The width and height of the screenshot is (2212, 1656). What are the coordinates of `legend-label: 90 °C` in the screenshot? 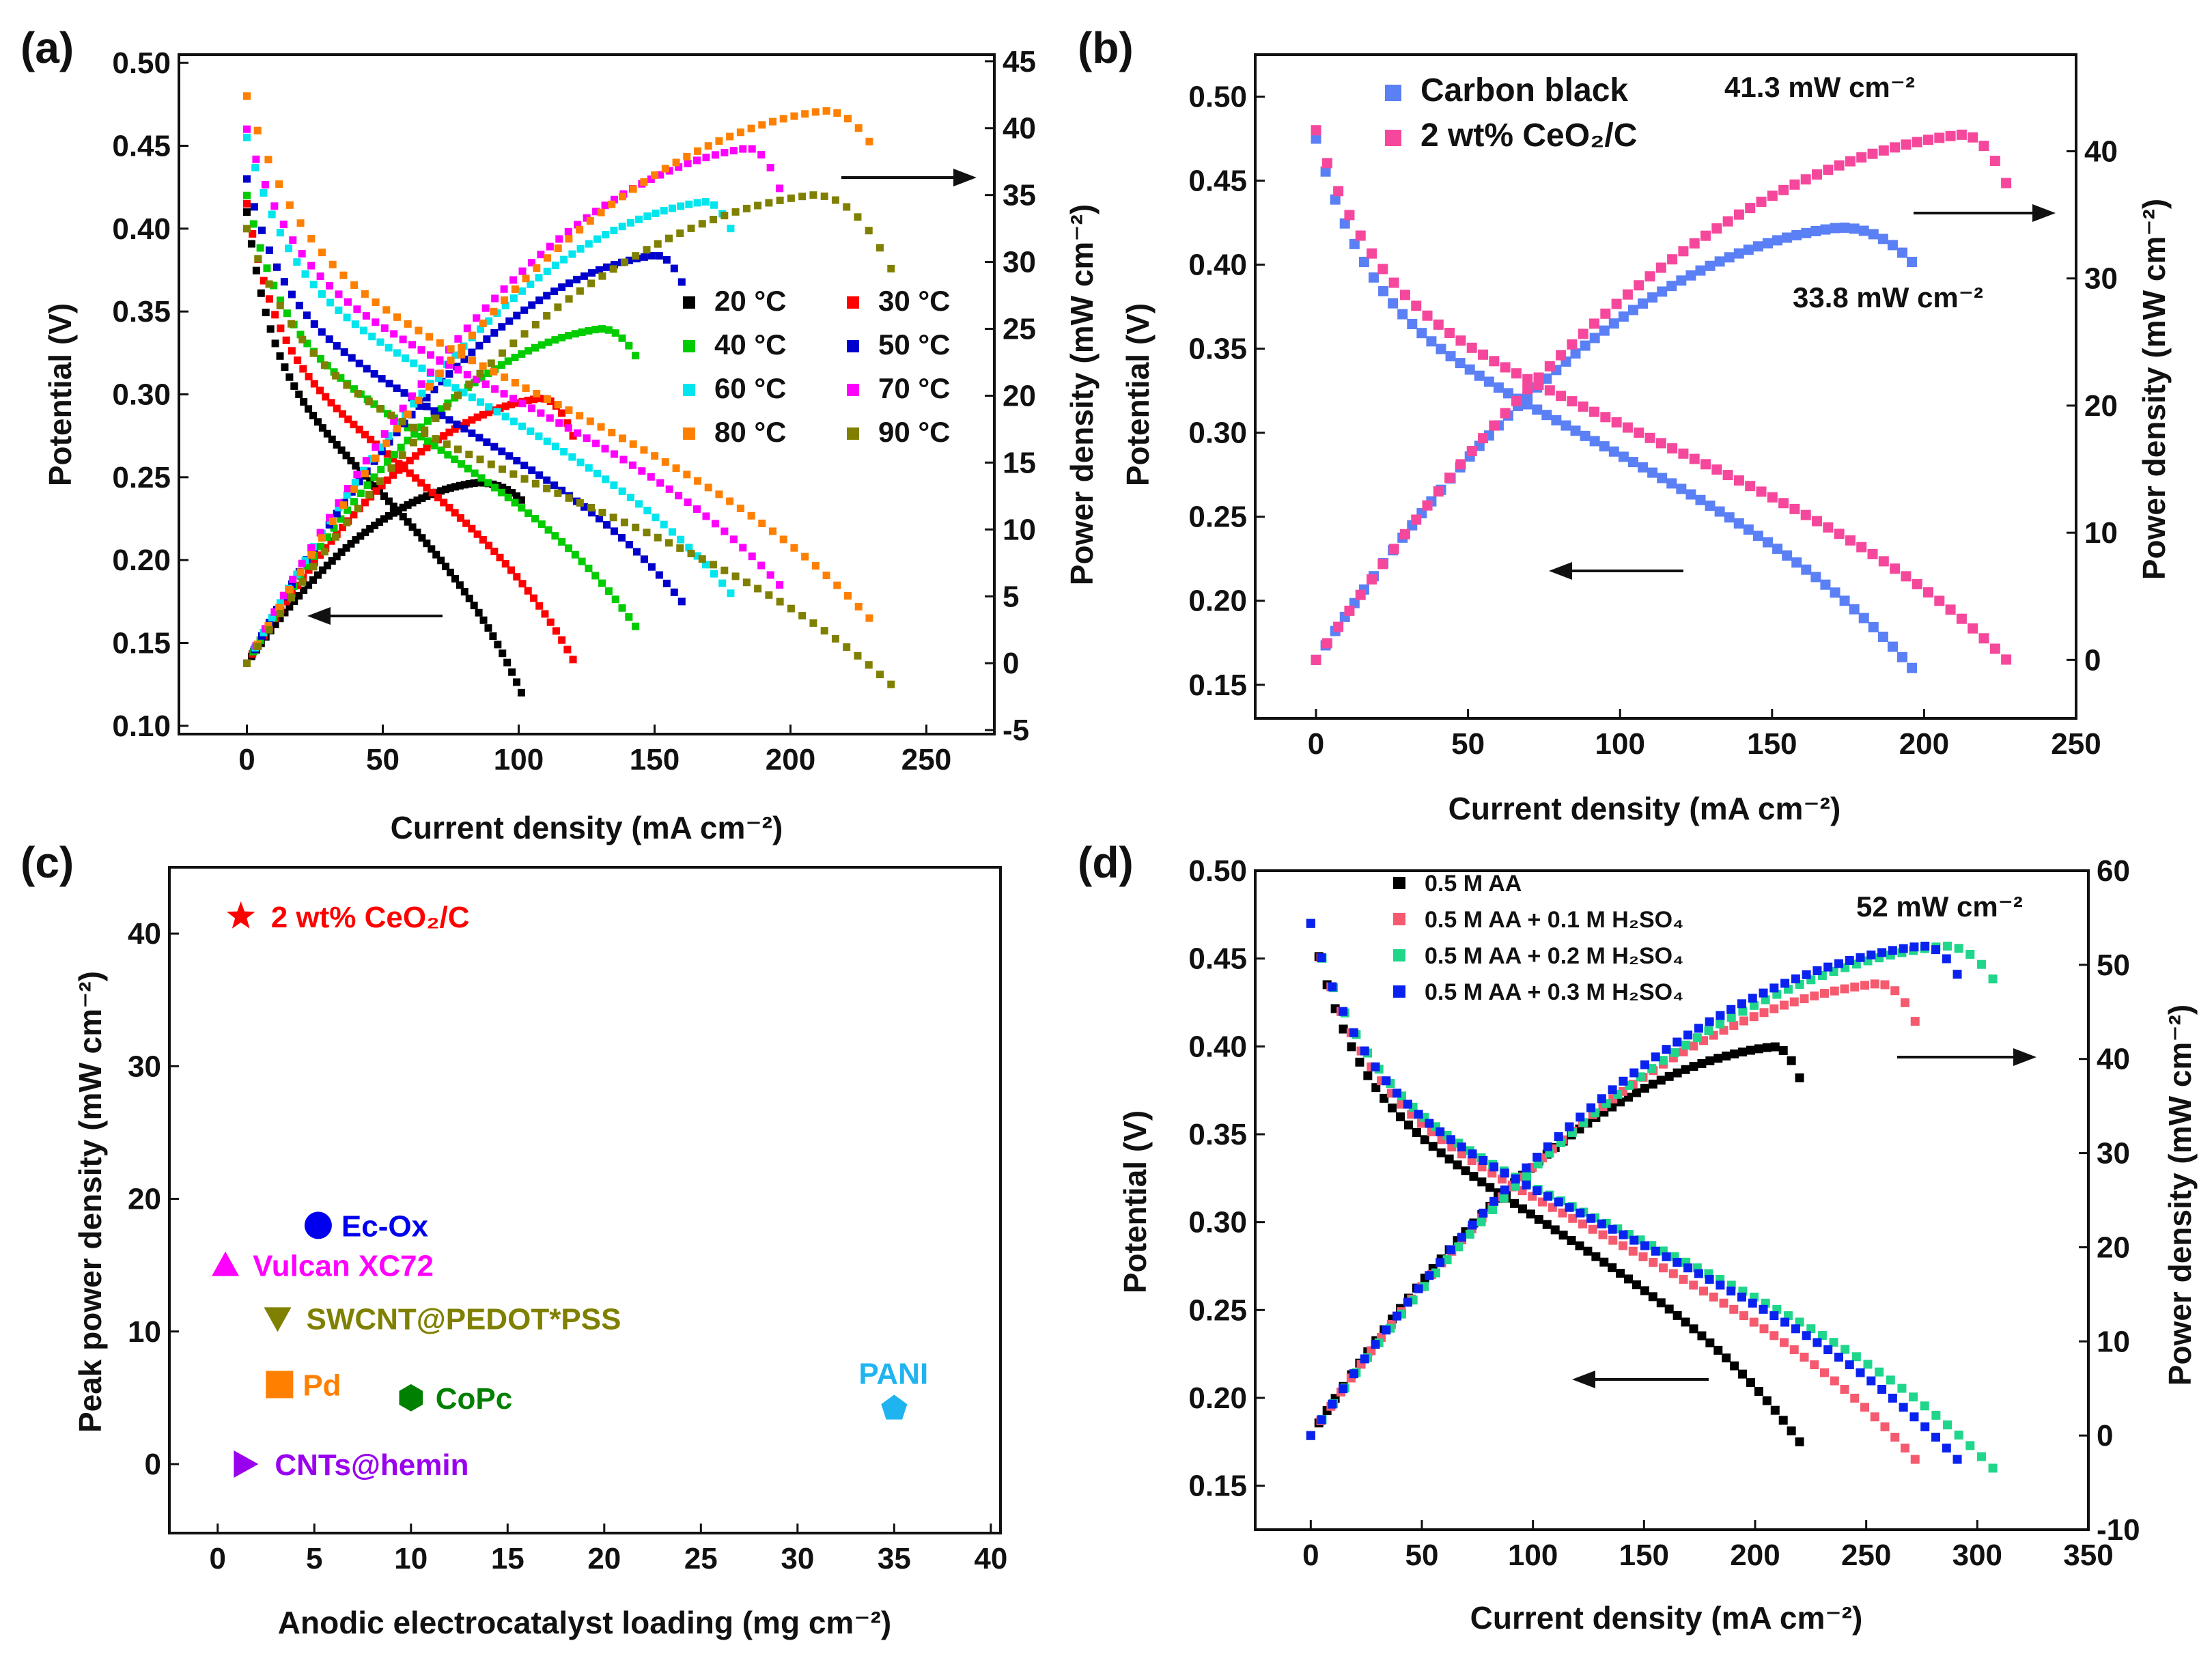 It's located at (914, 432).